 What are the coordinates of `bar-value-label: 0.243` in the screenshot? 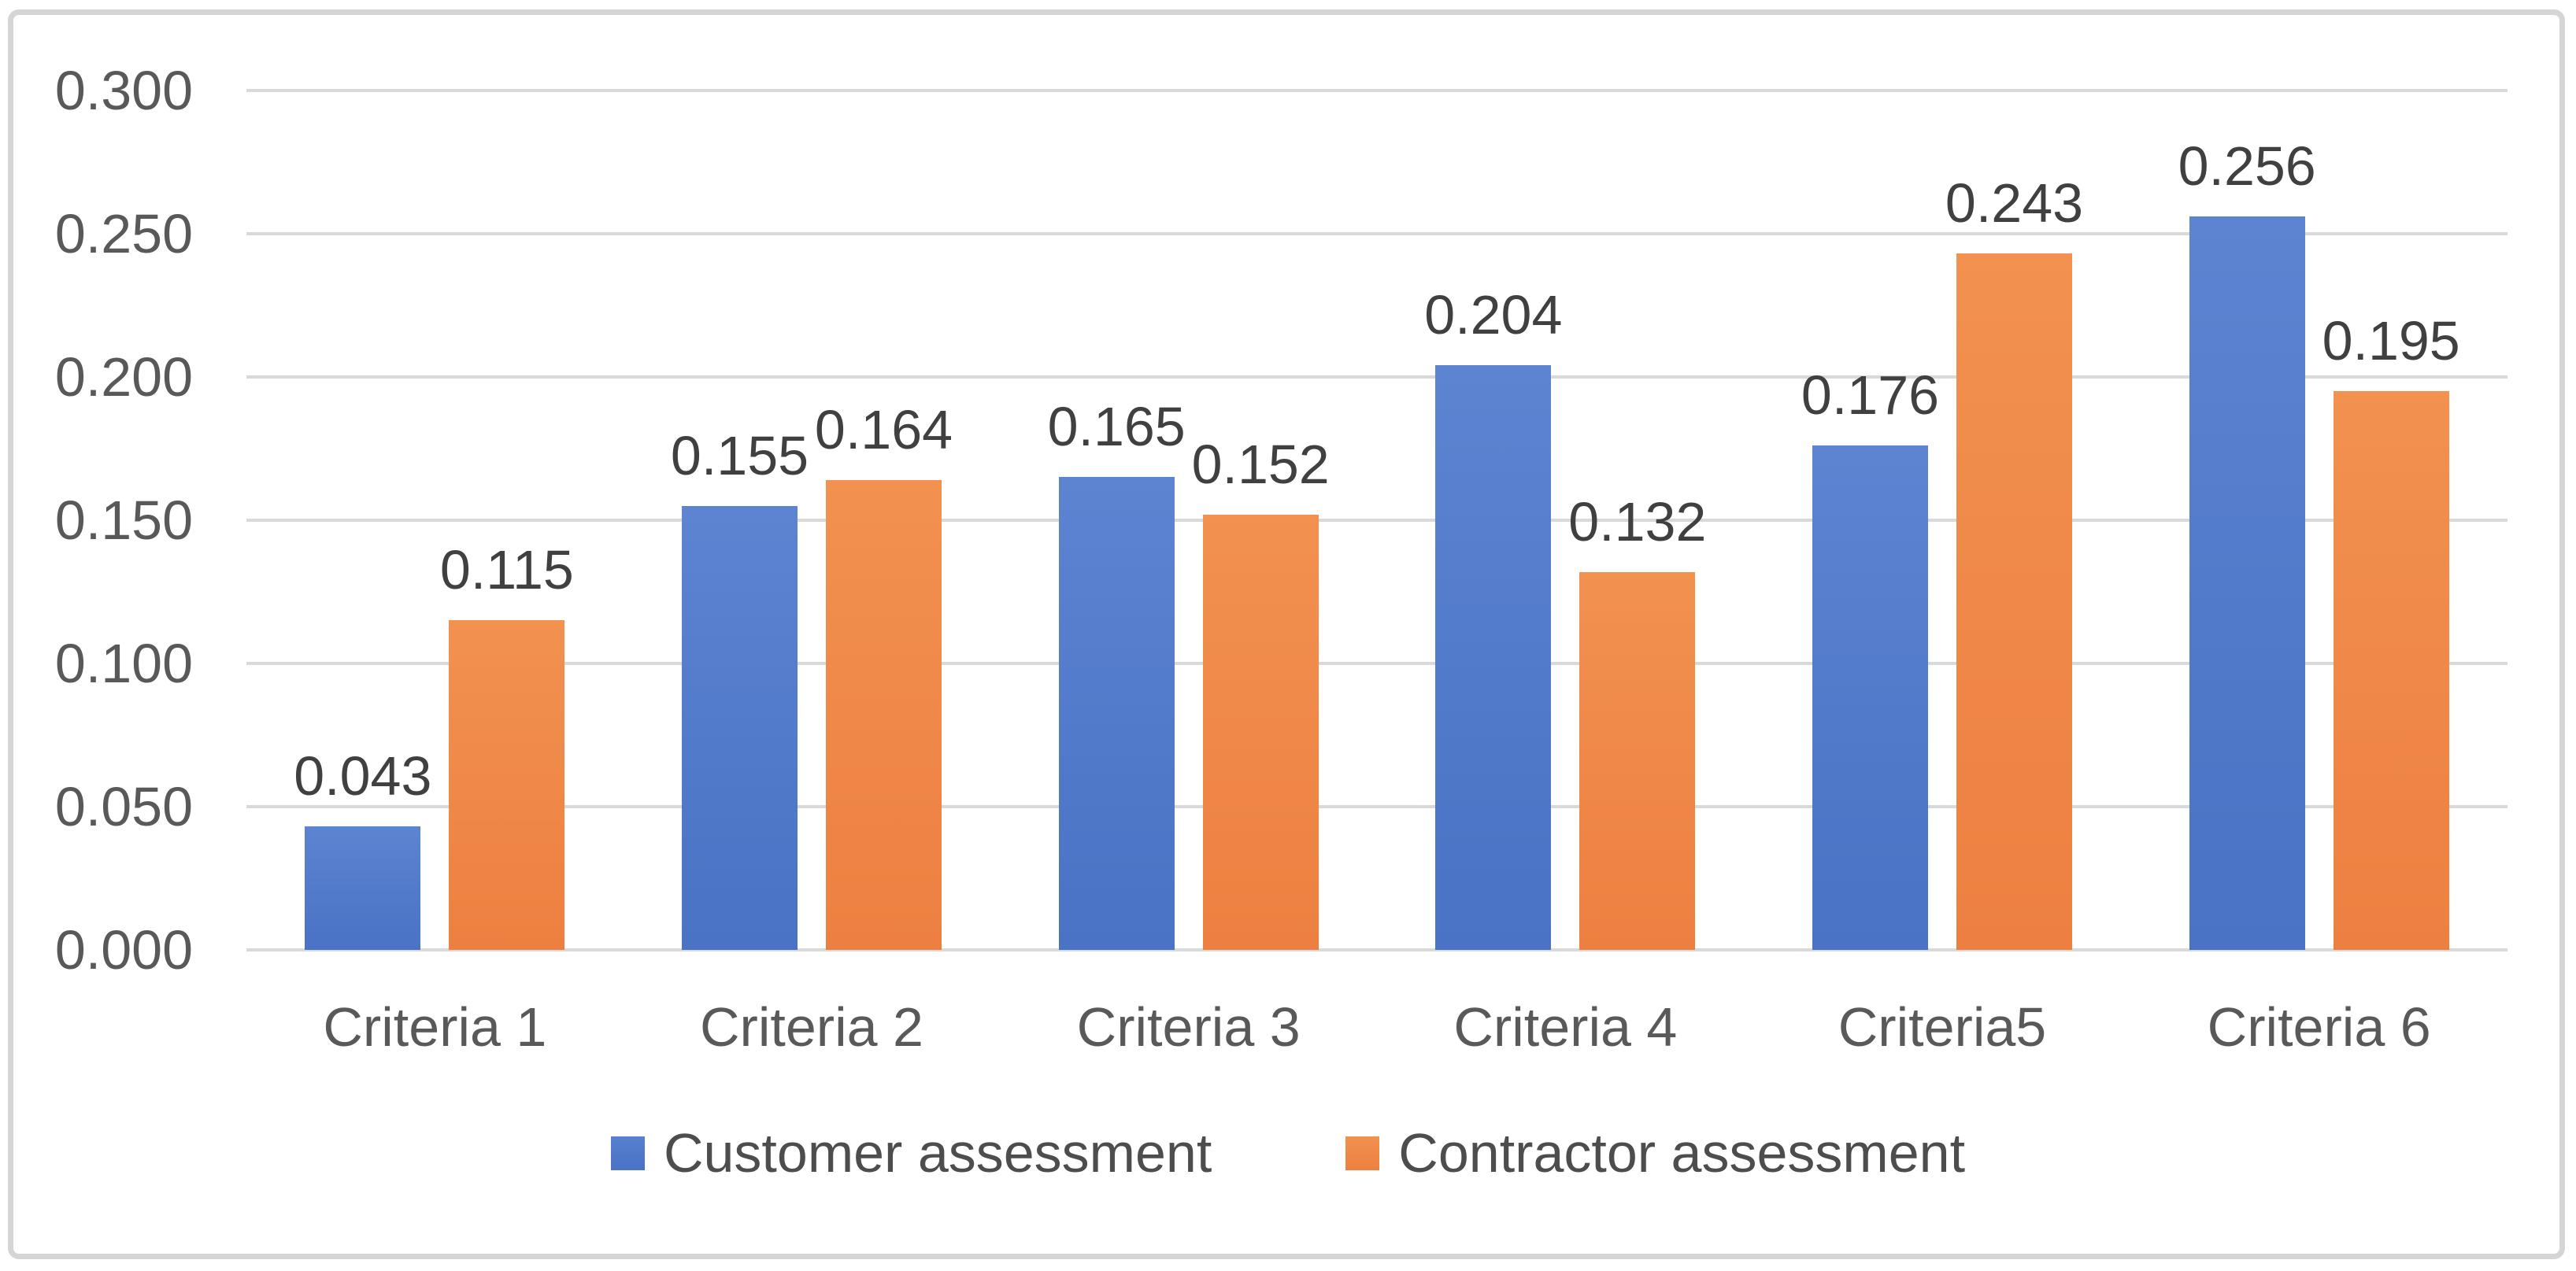 It's located at (2014, 204).